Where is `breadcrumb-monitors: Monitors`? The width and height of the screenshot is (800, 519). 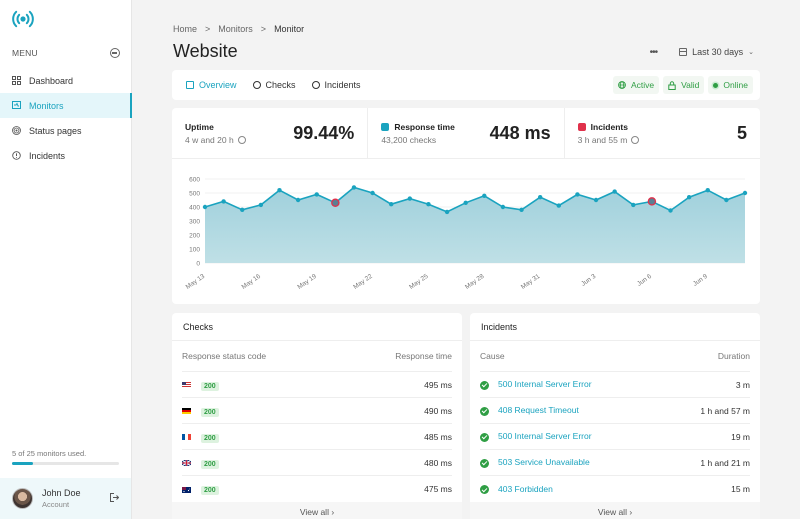 breadcrumb-monitors: Monitors is located at coordinates (235, 29).